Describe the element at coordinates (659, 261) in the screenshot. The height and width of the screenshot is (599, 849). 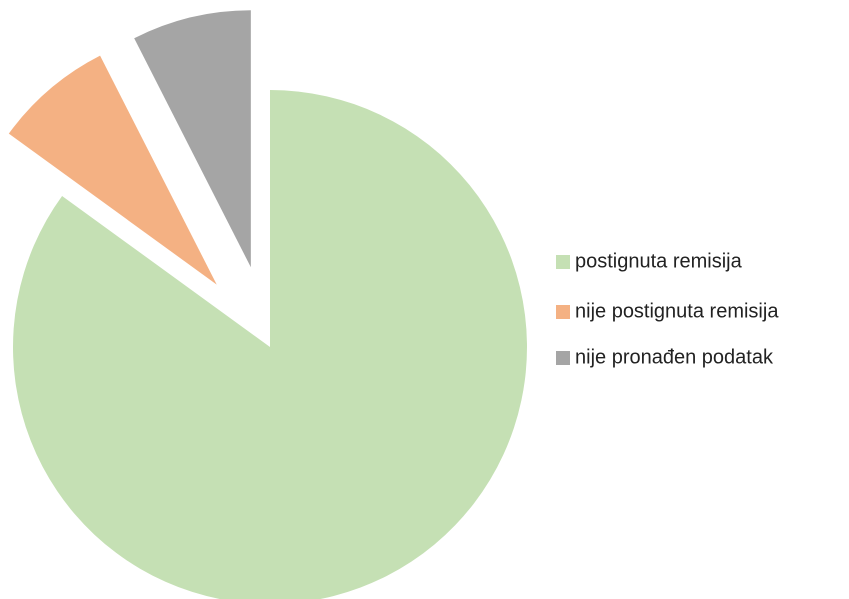
I see `legend-label: postignuta remisija` at that location.